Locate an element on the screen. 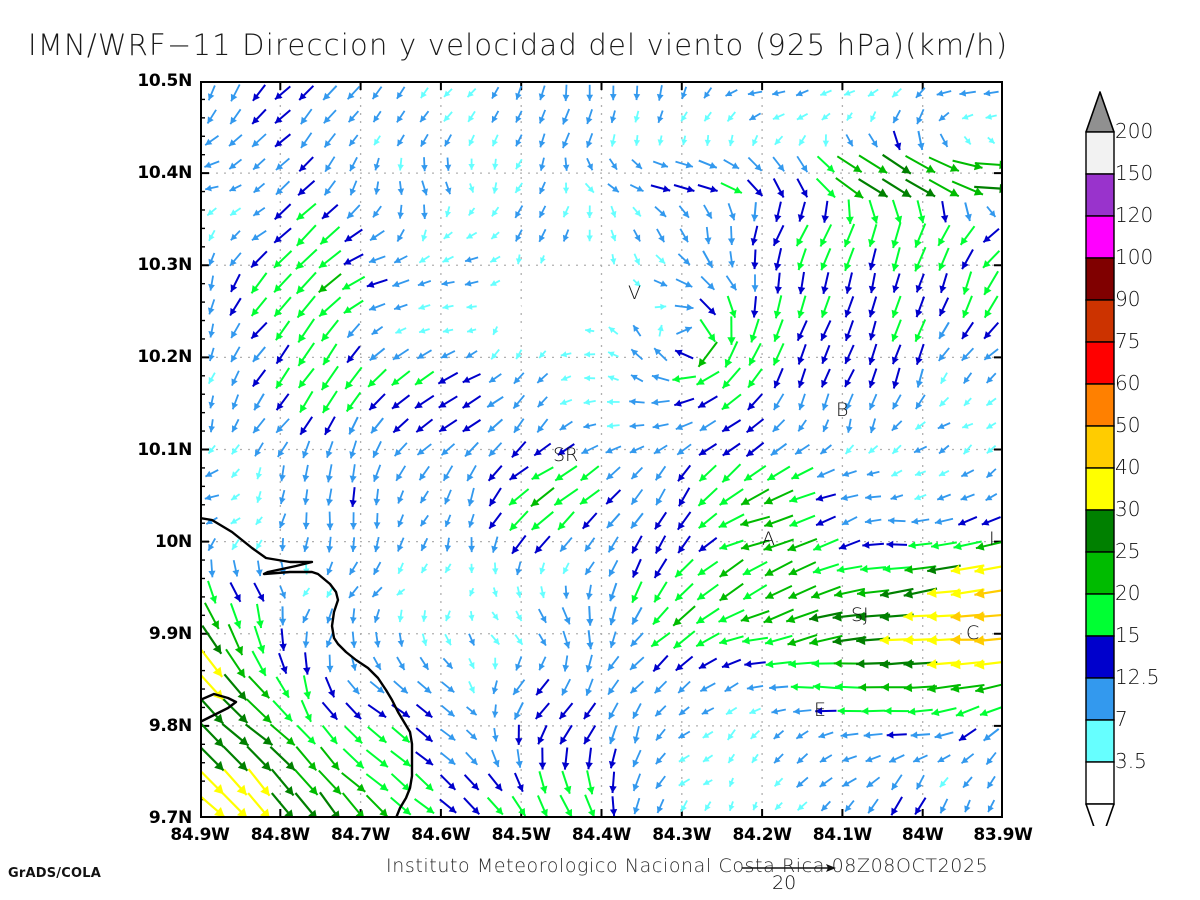  x-axis-label: 83.9W is located at coordinates (1003, 835).